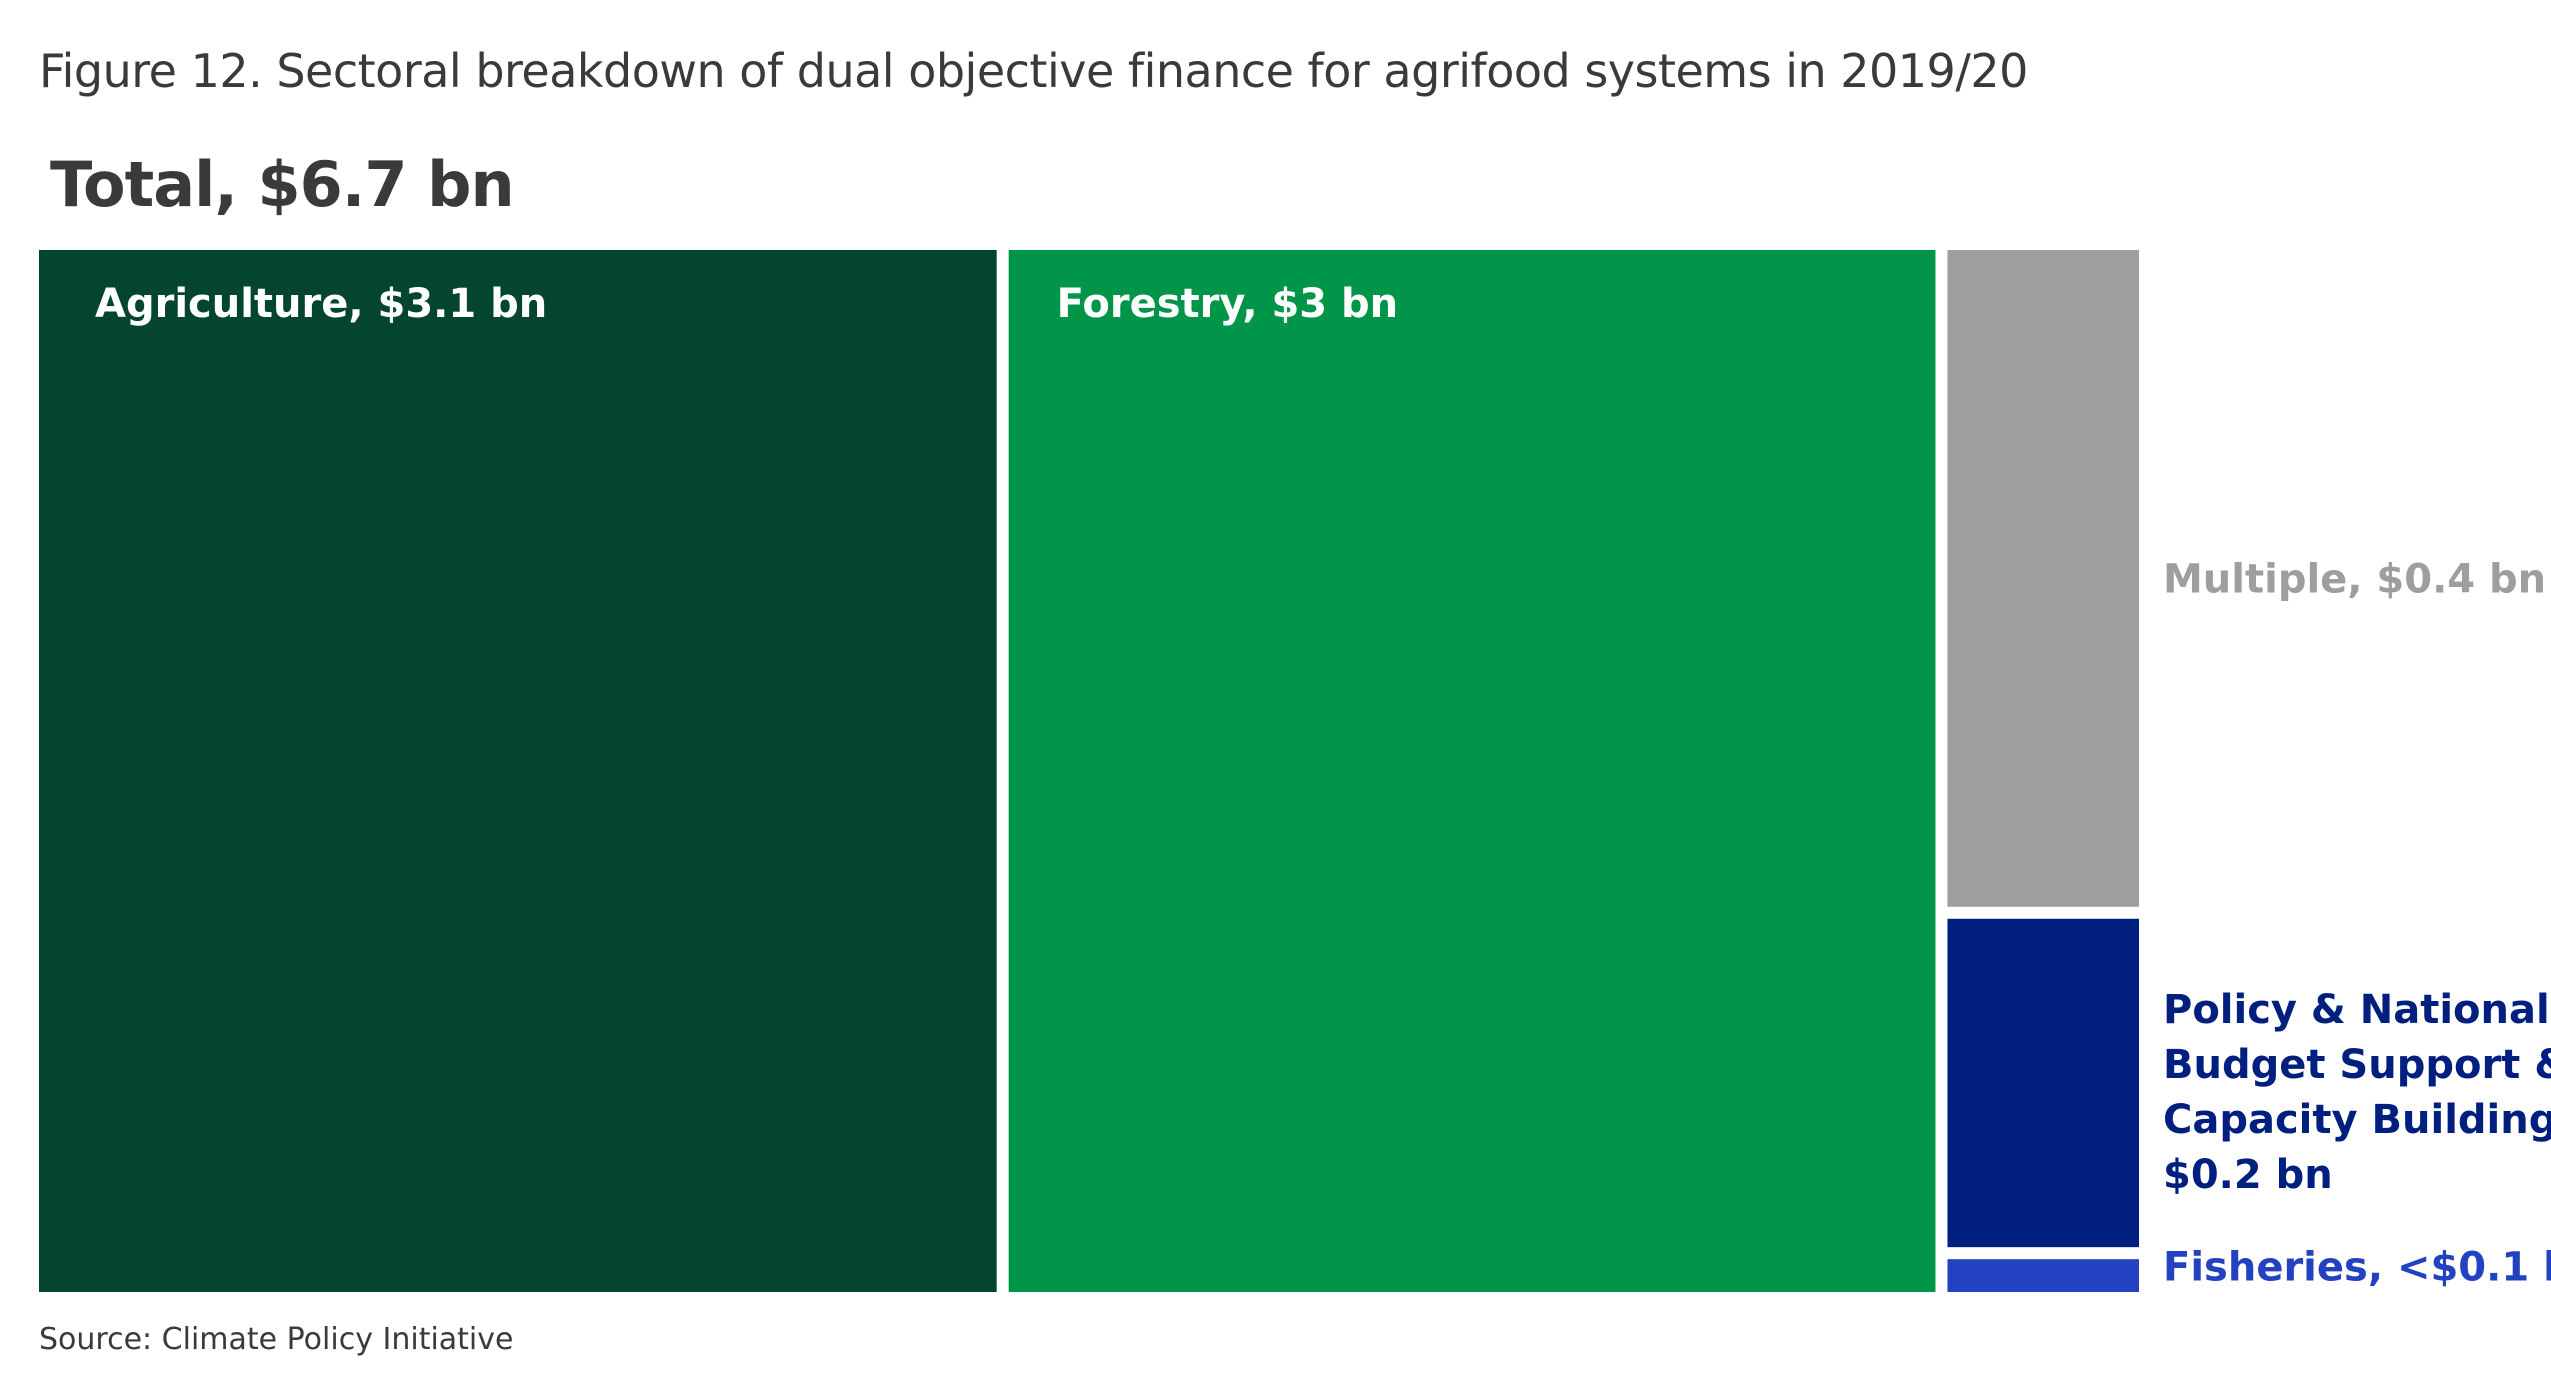 Image resolution: width=2551 pixels, height=1393 pixels. I want to click on tile-label-policy-and-national-budget-support-and-capacity-building-line-4: $0.2 bn, so click(2248, 1175).